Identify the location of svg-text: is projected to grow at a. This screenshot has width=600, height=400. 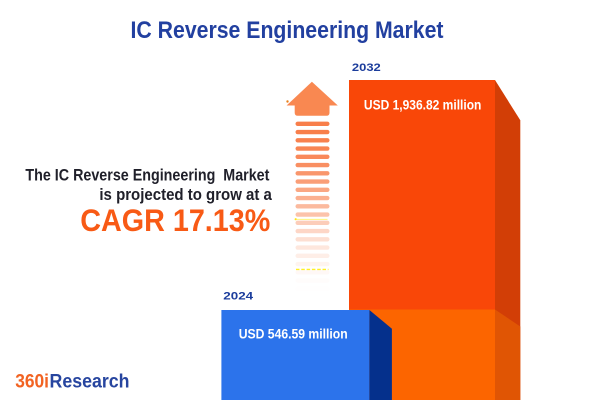
(185, 194).